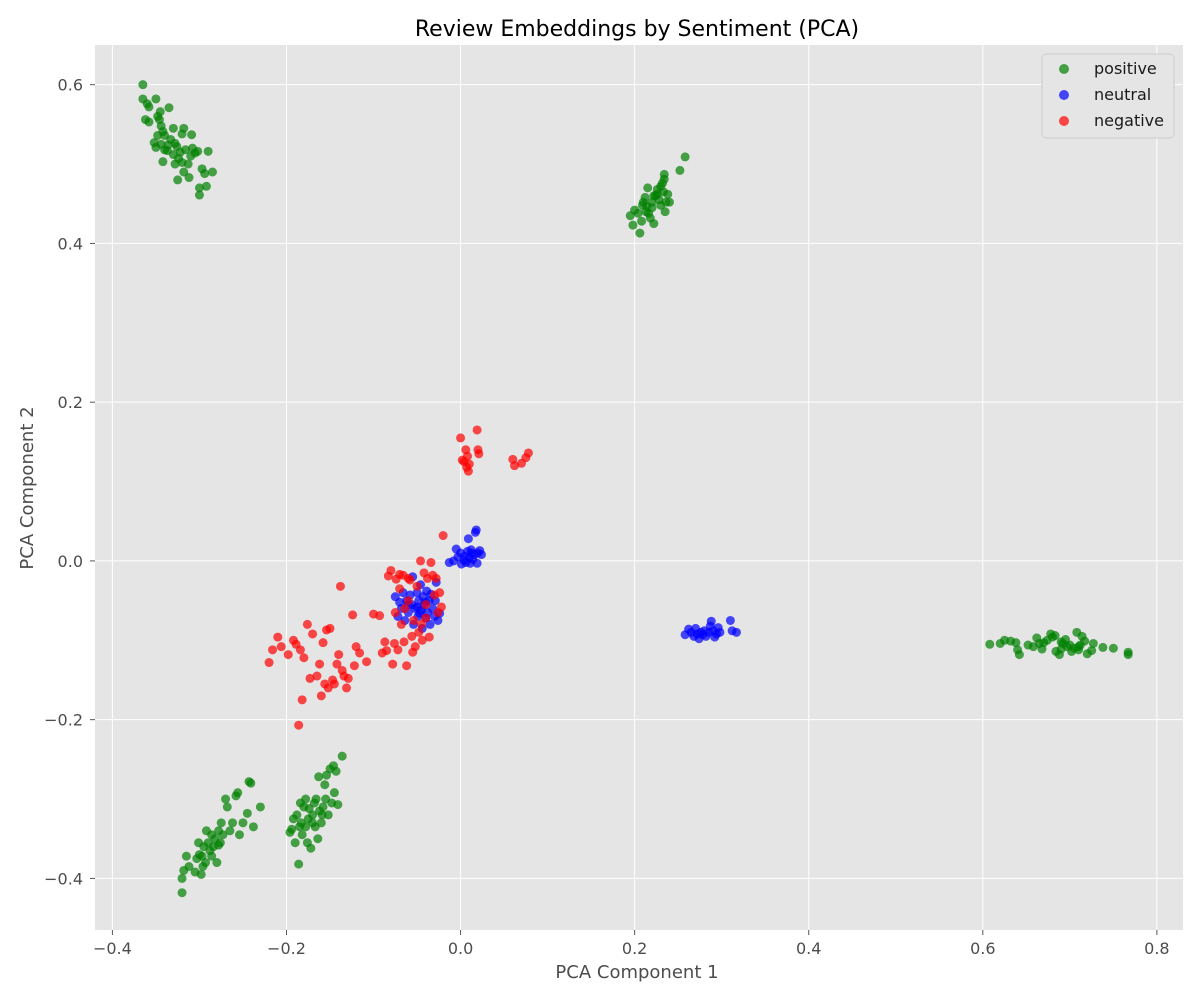 The width and height of the screenshot is (1200, 1000). What do you see at coordinates (1156, 948) in the screenshot?
I see `x-tick-label: 0.8` at bounding box center [1156, 948].